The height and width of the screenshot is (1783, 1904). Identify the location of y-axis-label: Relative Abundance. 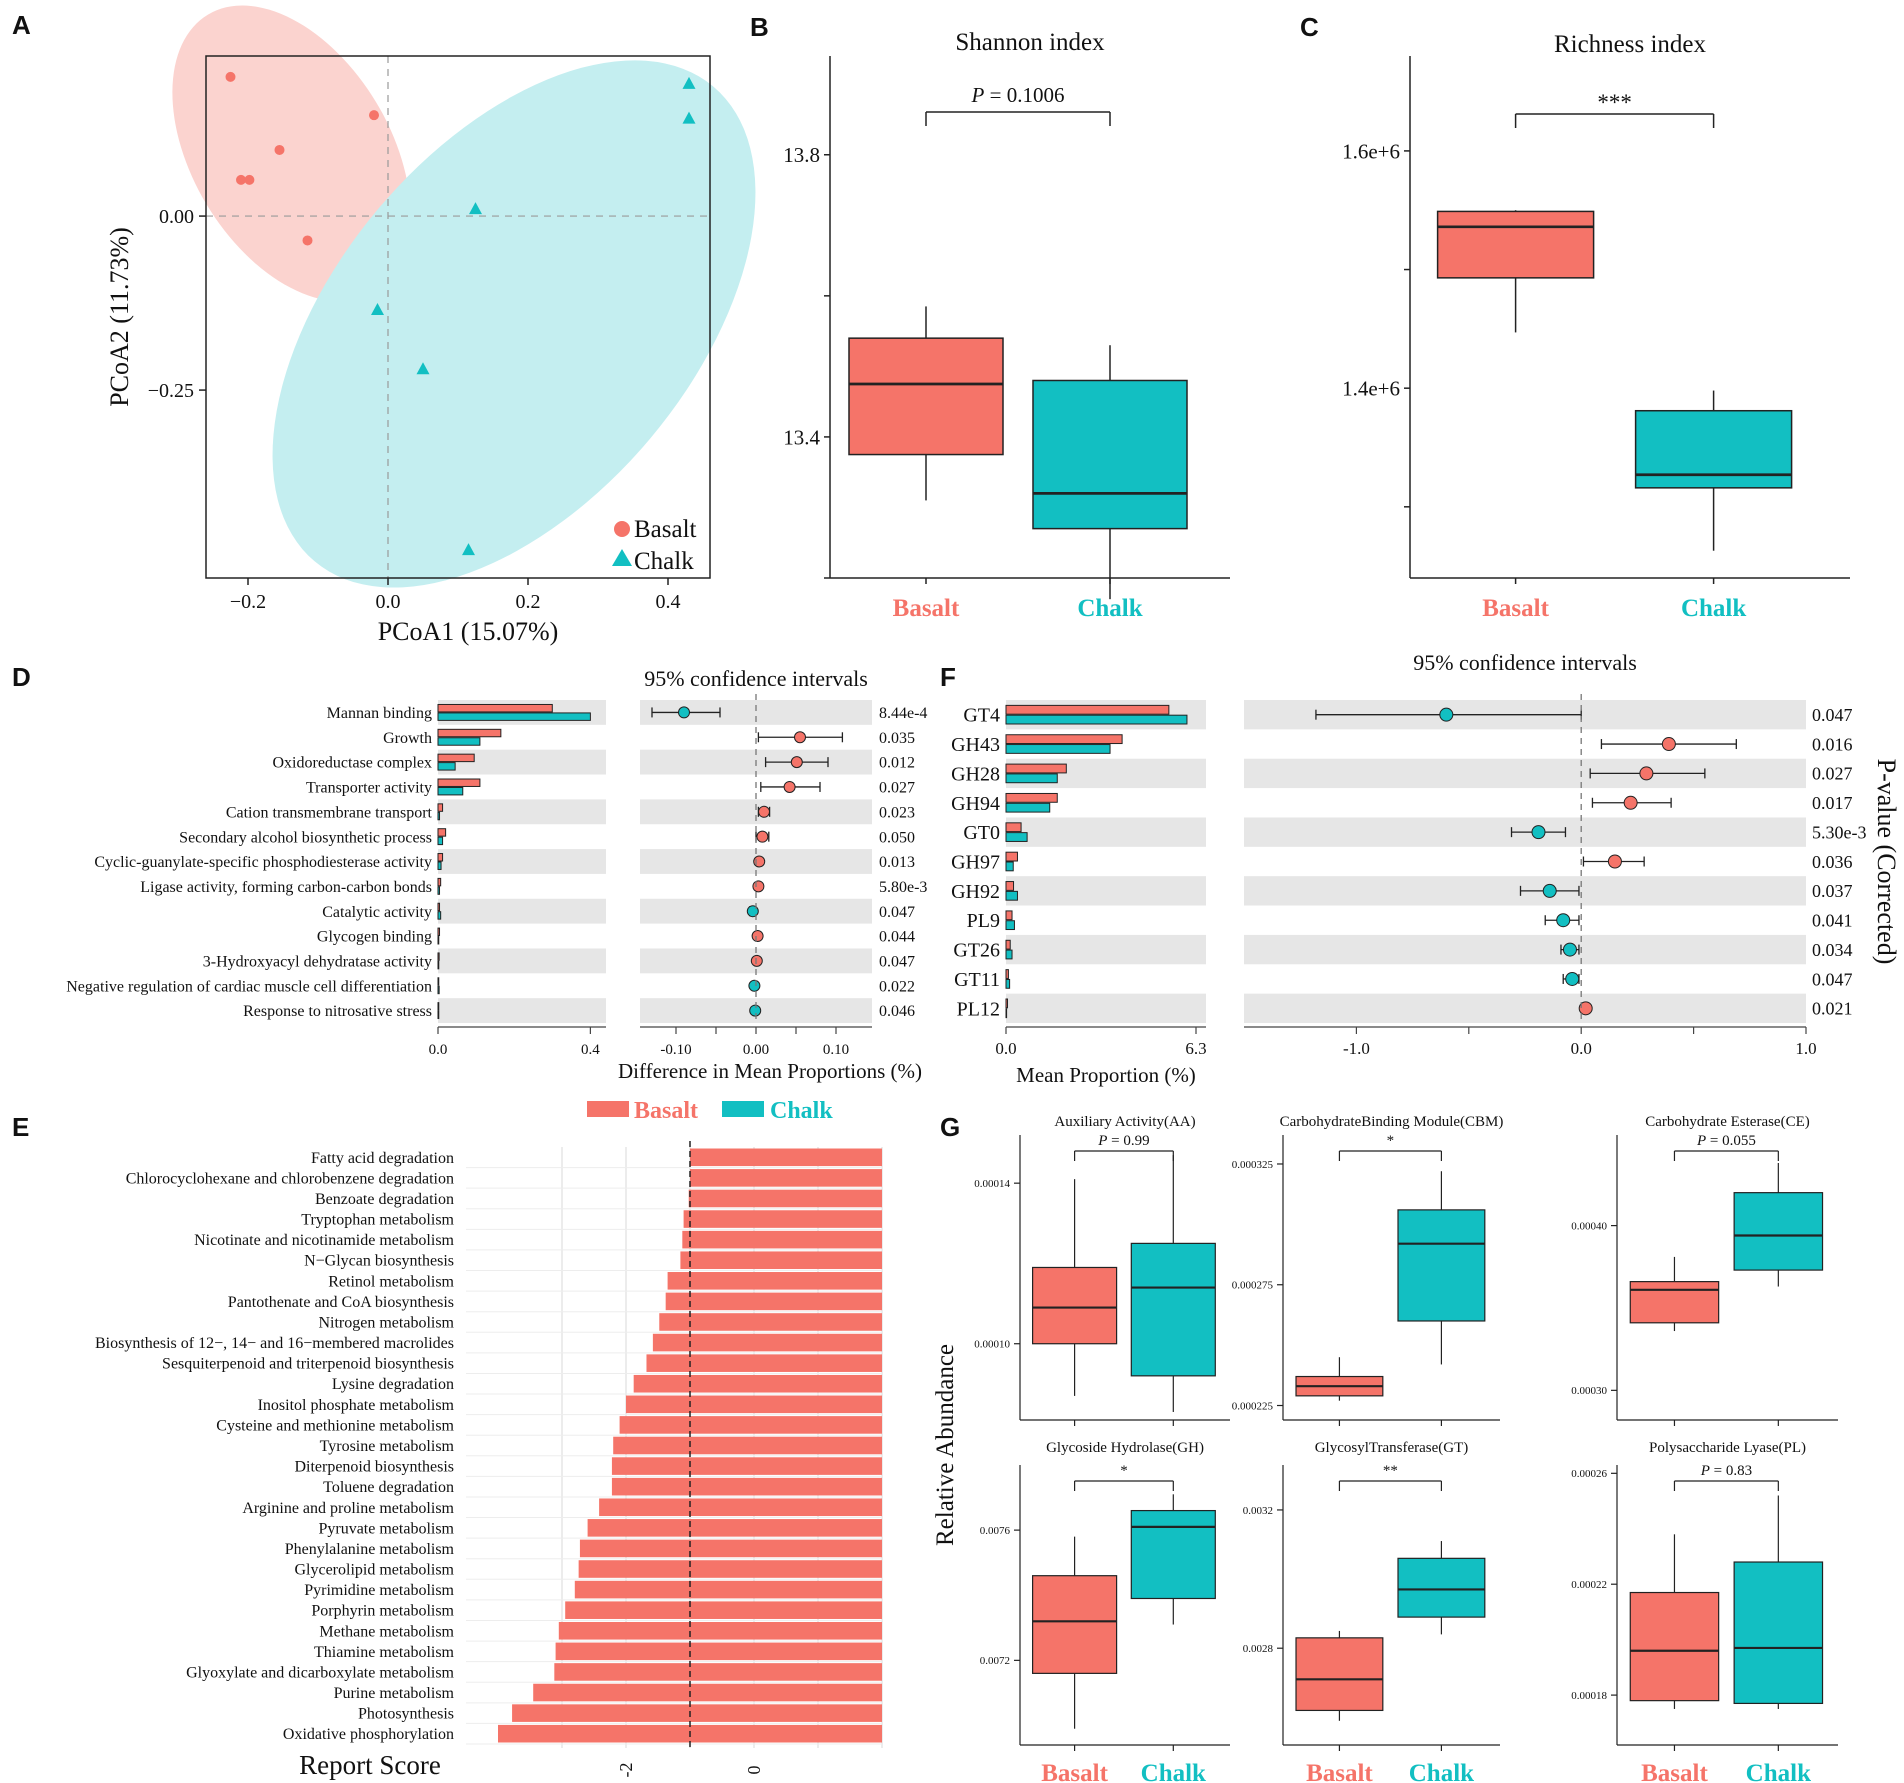
(945, 1445).